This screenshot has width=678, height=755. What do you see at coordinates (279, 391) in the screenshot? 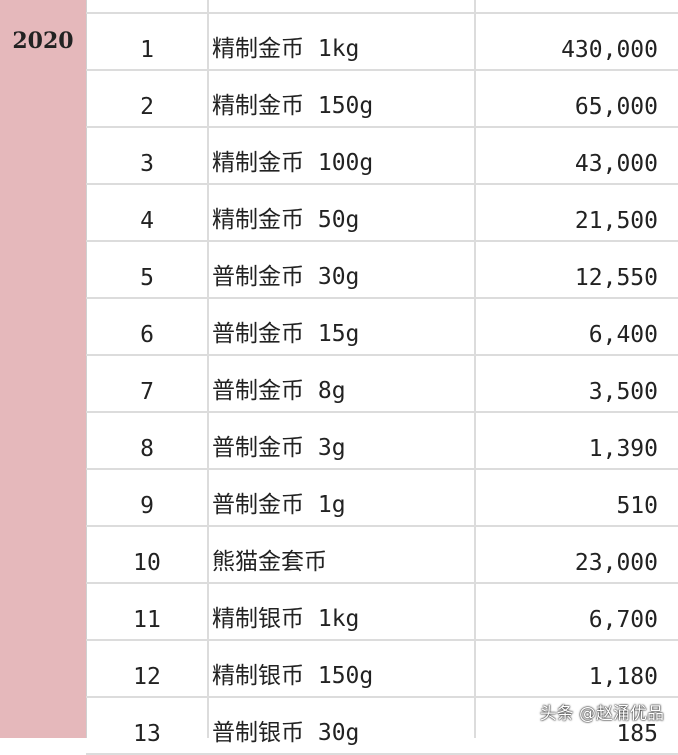
I see `cell-name: 普制金币 8g` at bounding box center [279, 391].